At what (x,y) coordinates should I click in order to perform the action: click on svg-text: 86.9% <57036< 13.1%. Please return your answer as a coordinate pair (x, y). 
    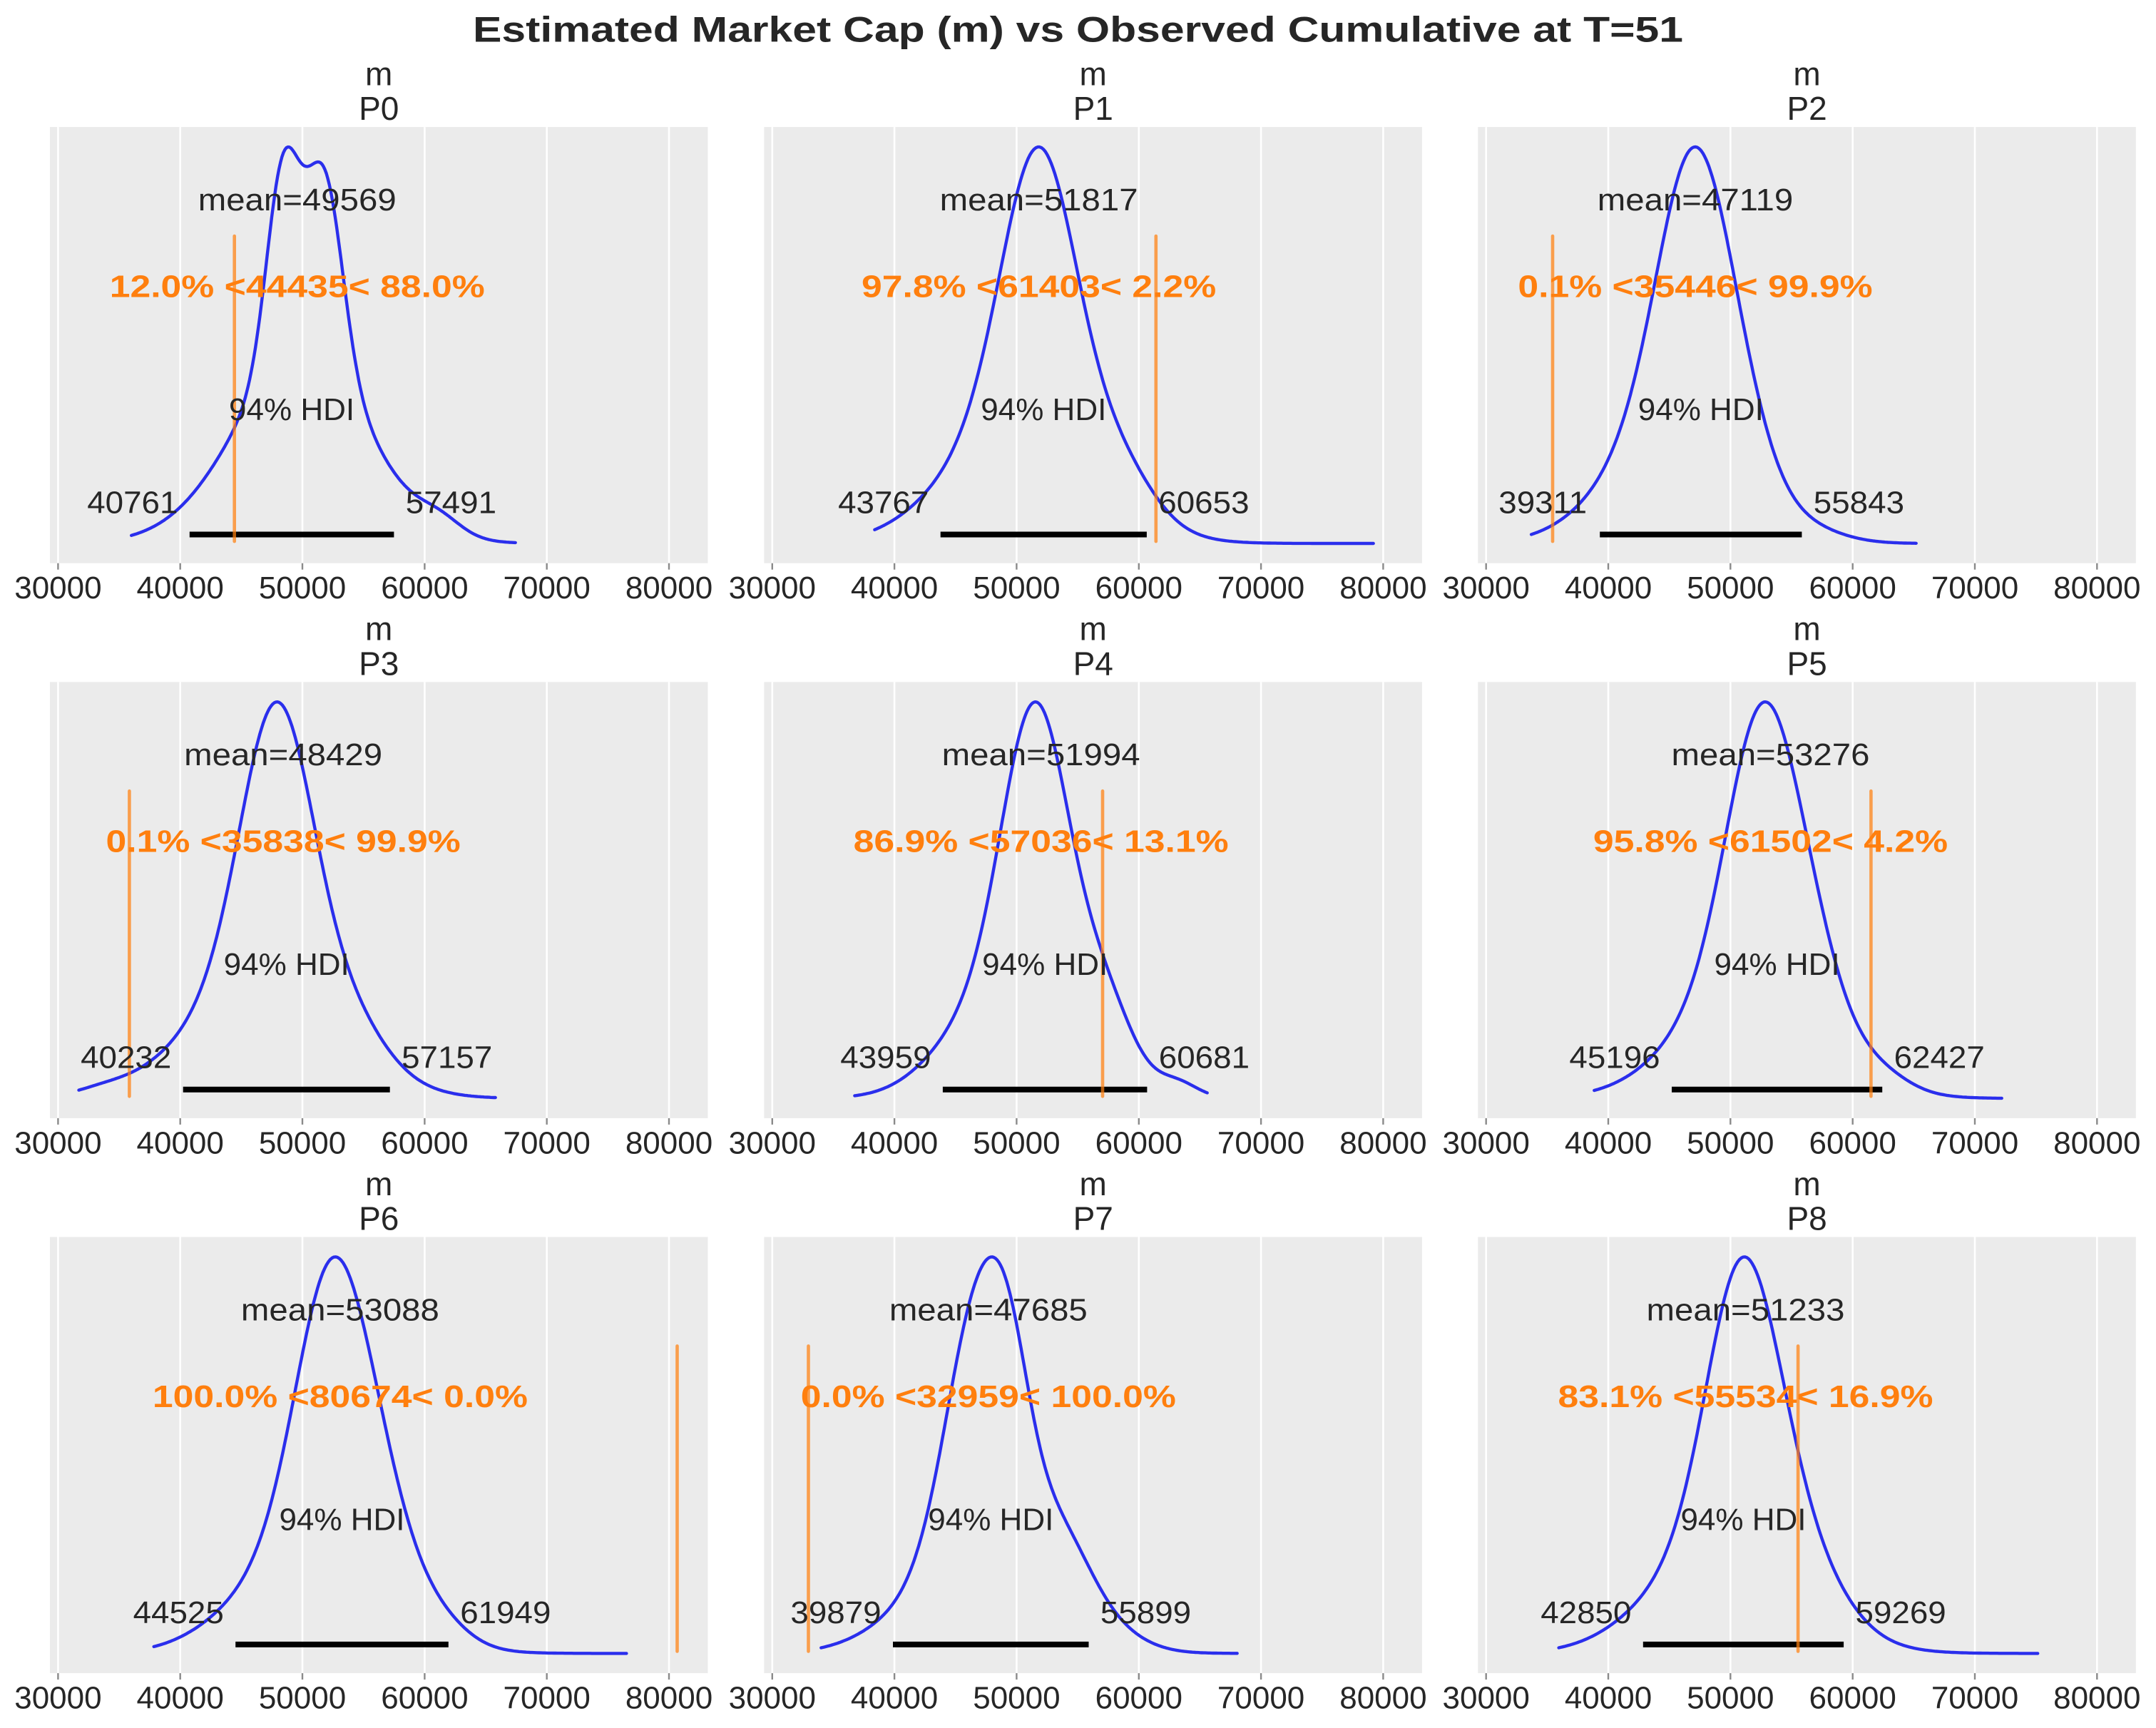
    Looking at the image, I should click on (1041, 841).